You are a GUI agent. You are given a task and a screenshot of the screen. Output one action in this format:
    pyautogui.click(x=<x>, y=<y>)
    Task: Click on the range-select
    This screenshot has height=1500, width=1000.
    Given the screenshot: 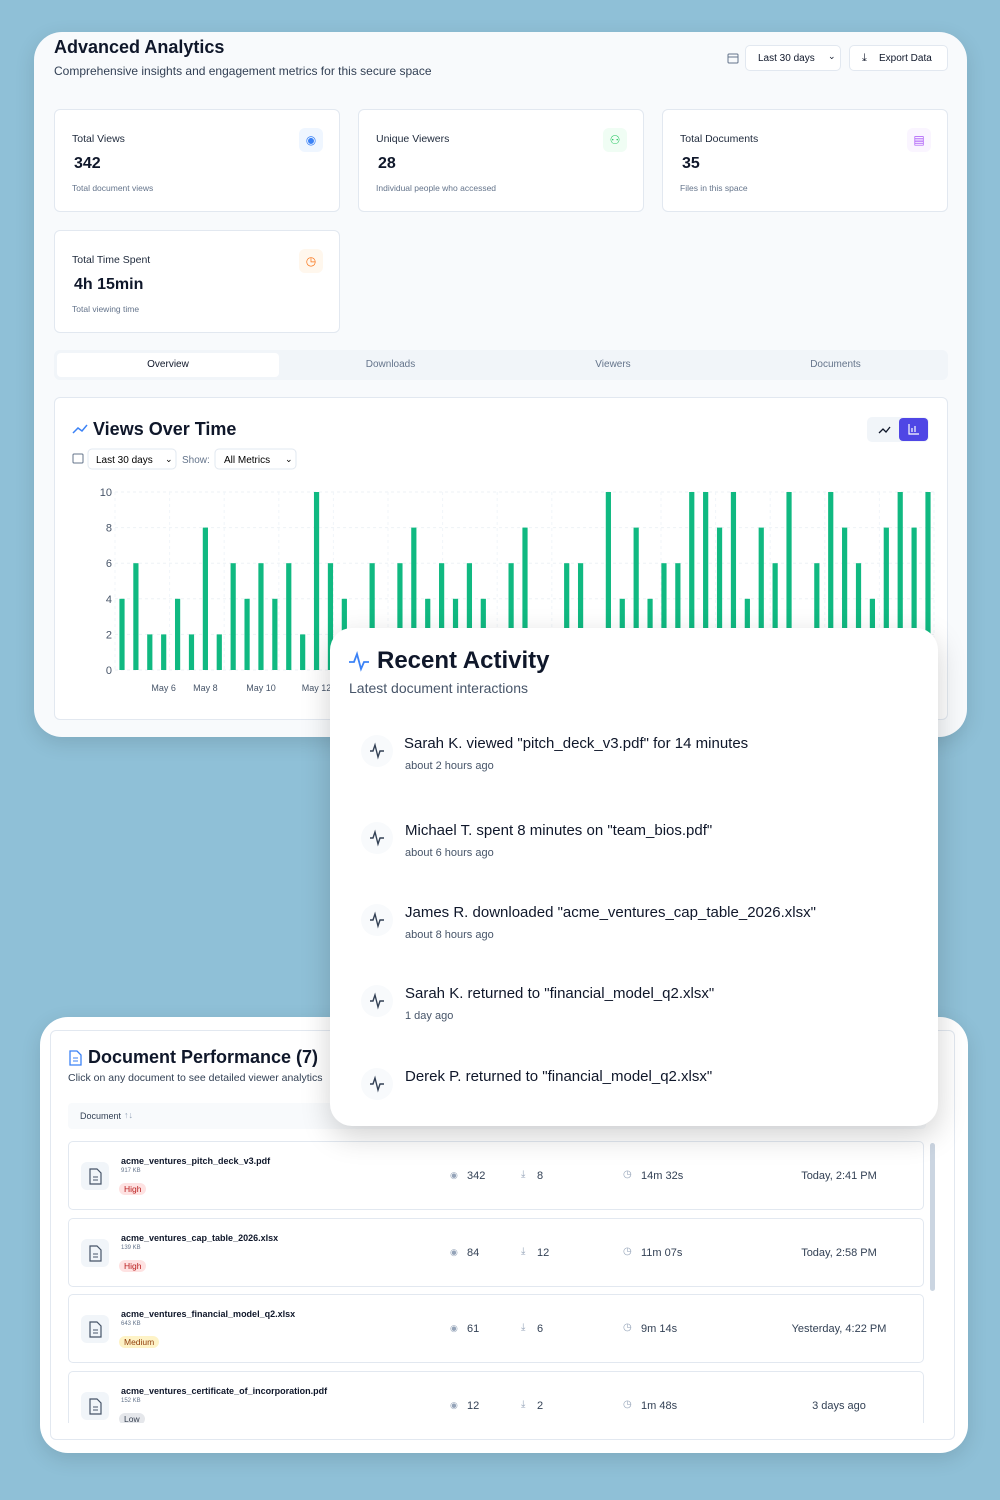 What is the action you would take?
    pyautogui.click(x=132, y=459)
    